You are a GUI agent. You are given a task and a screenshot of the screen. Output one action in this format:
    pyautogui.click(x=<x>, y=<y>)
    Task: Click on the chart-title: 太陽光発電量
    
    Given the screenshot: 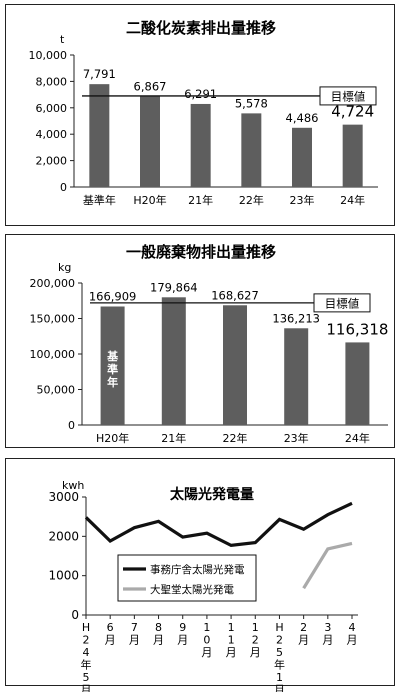 What is the action you would take?
    pyautogui.click(x=212, y=494)
    